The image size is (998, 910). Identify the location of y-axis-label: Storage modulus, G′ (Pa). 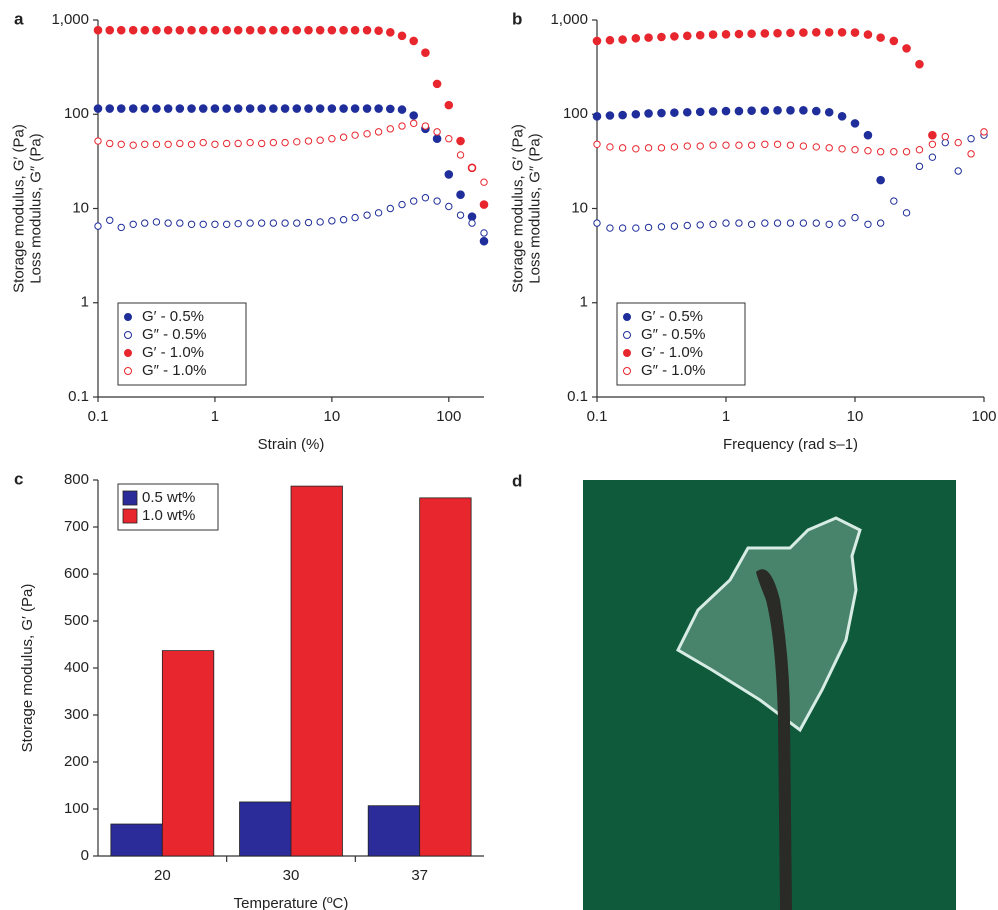
(27, 668).